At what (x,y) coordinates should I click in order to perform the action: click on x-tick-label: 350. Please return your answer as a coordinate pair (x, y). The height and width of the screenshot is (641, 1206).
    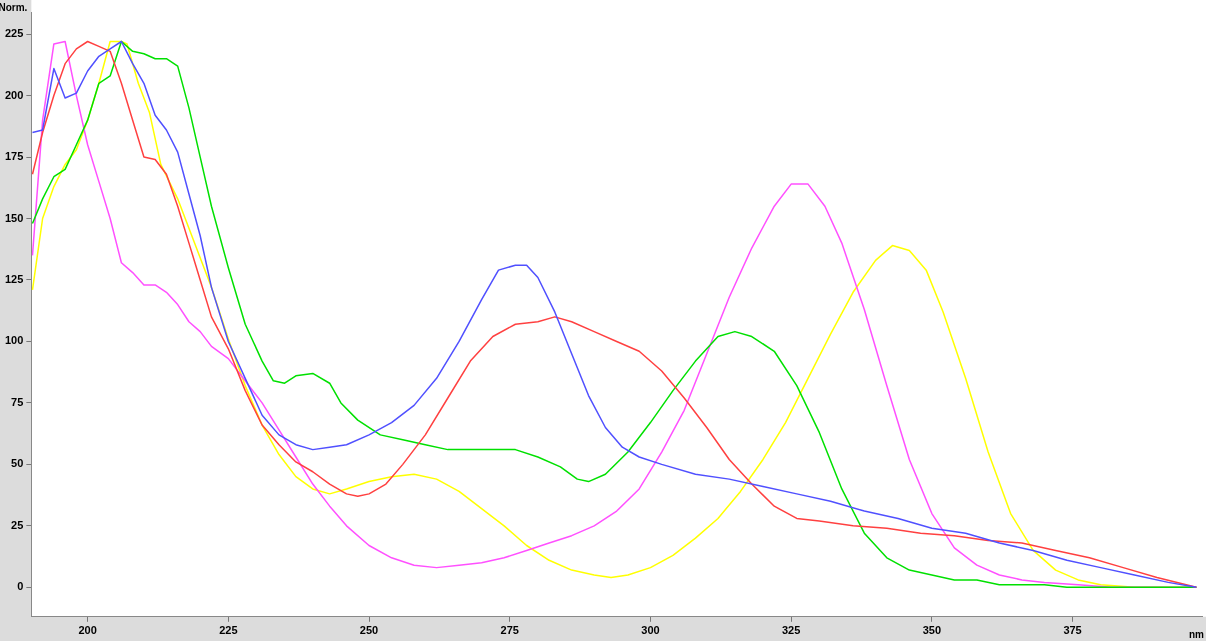
    Looking at the image, I should click on (932, 630).